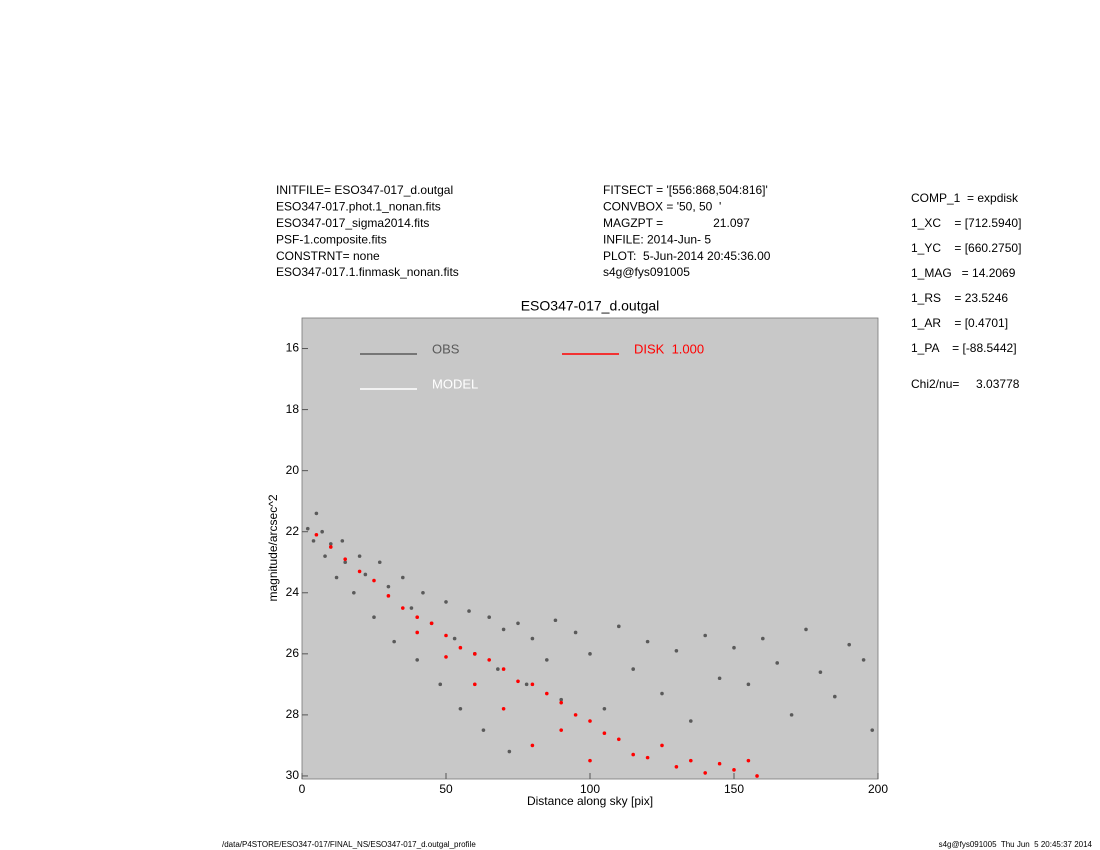  Describe the element at coordinates (293, 714) in the screenshot. I see `y-tick-label: 28` at that location.